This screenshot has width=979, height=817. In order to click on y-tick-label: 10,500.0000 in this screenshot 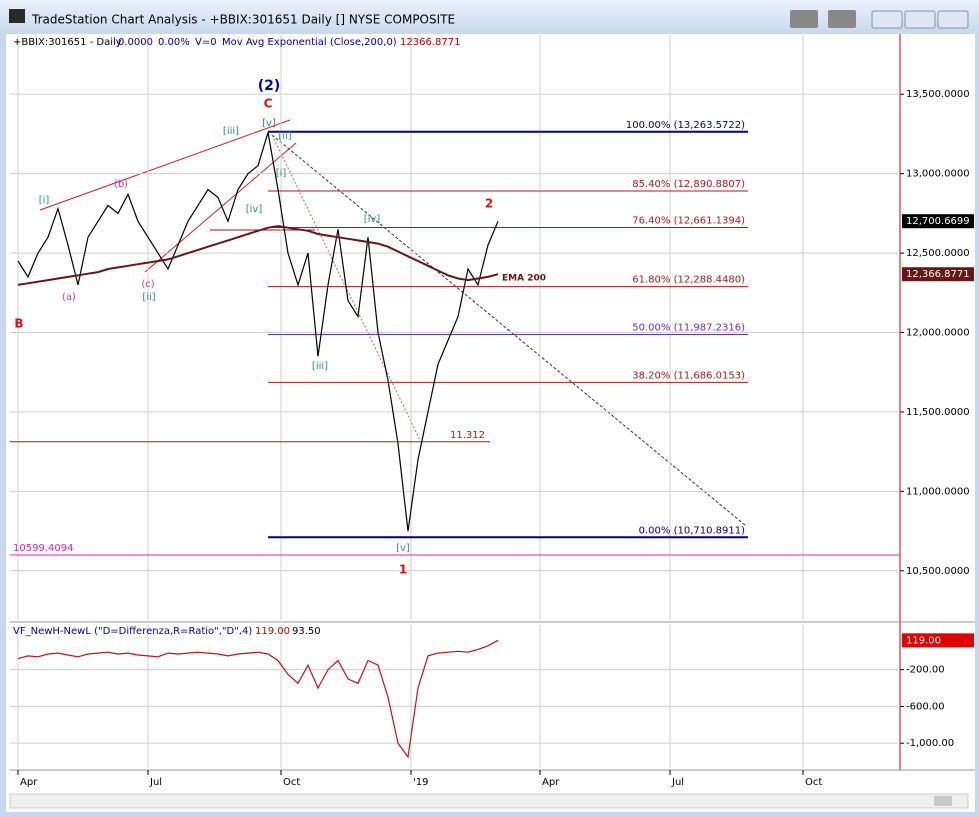, I will do `click(938, 571)`.